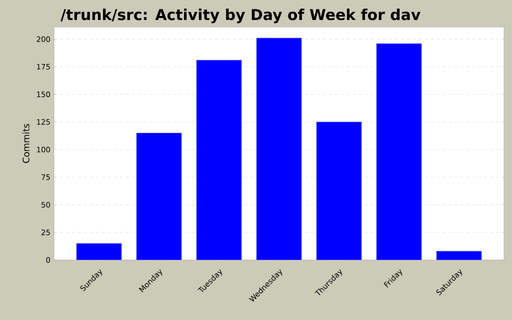  I want to click on y-axis-title: Commits, so click(26, 143).